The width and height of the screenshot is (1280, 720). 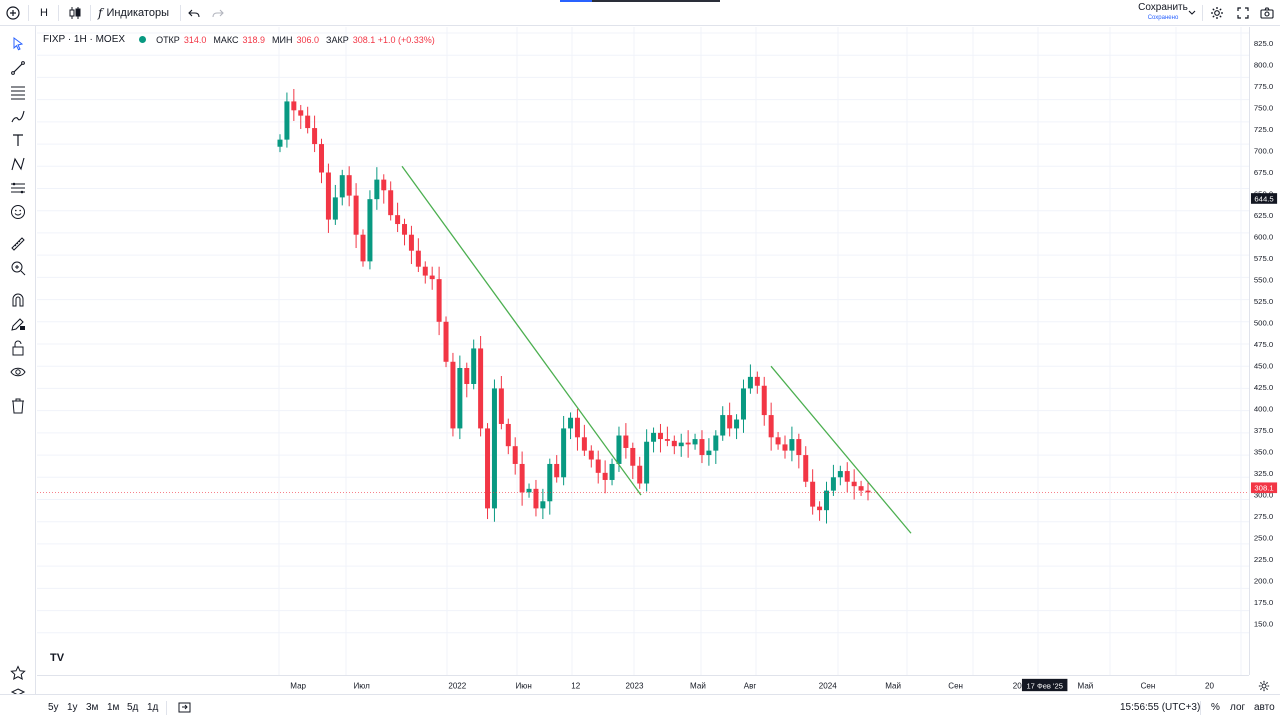 I want to click on high-value: 318.9, so click(x=254, y=39).